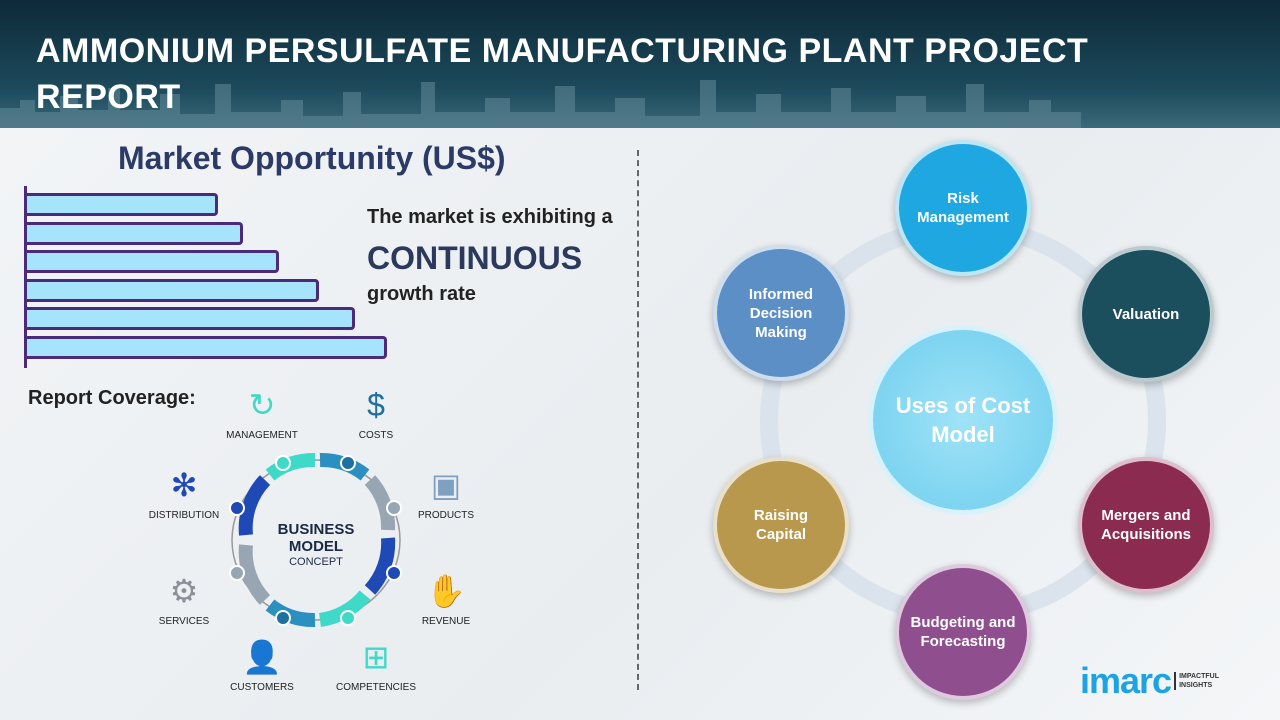 The image size is (1280, 720). I want to click on report-coverage-title: Report Coverage:, so click(112, 398).